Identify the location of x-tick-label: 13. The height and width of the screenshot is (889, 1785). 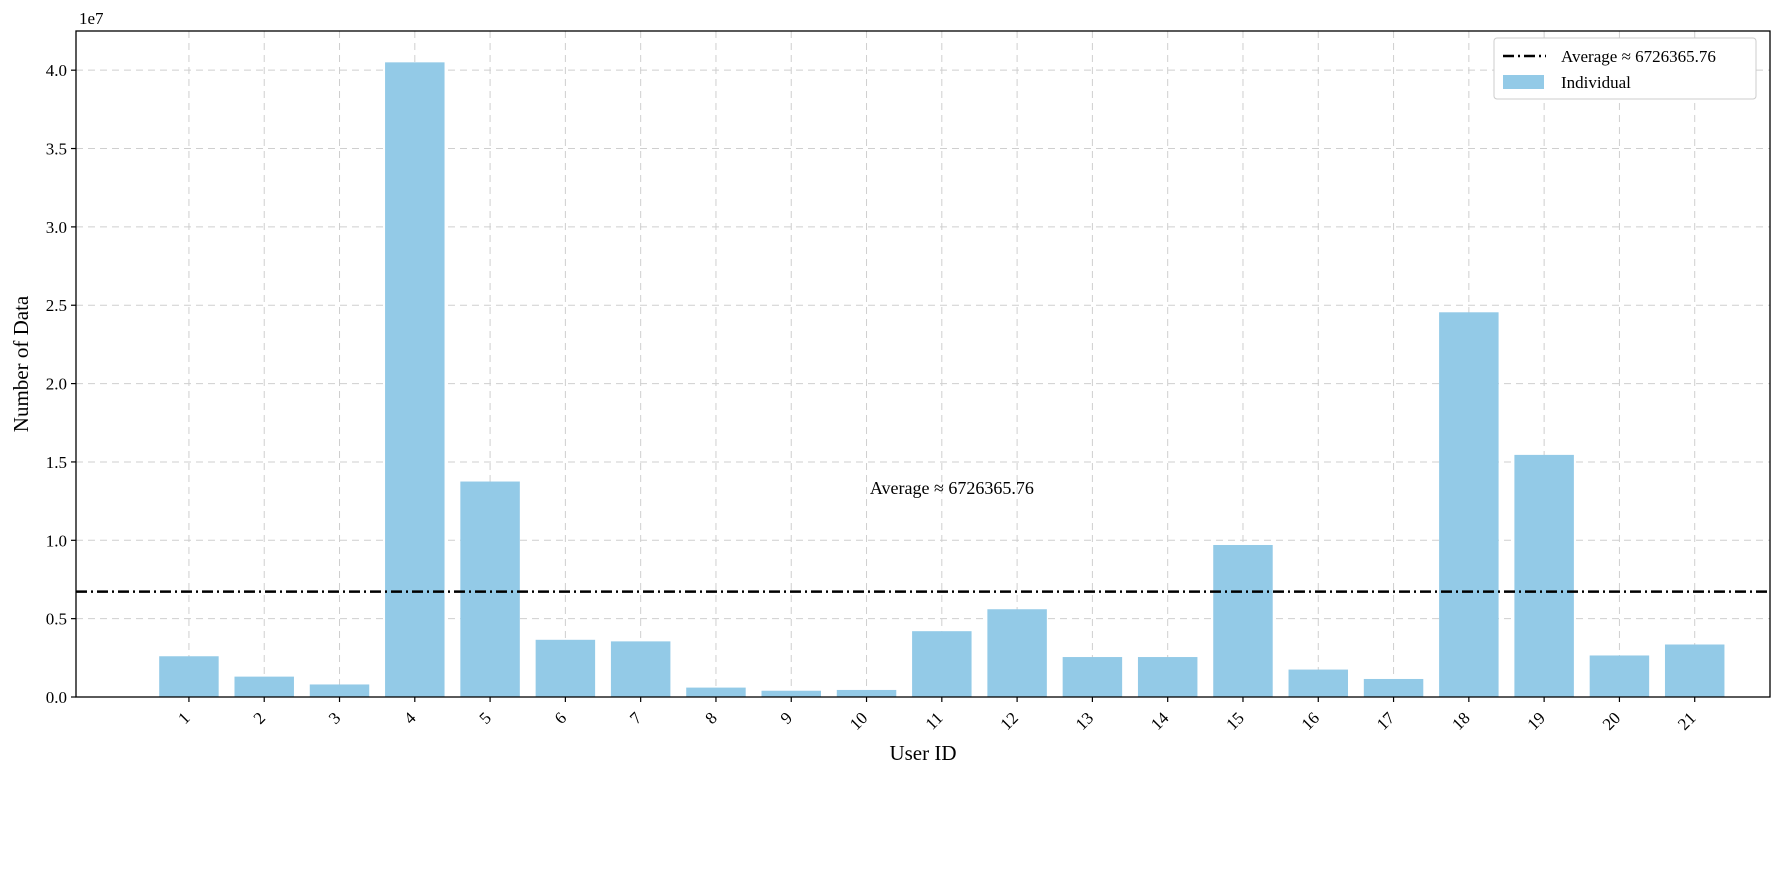
(1084, 720).